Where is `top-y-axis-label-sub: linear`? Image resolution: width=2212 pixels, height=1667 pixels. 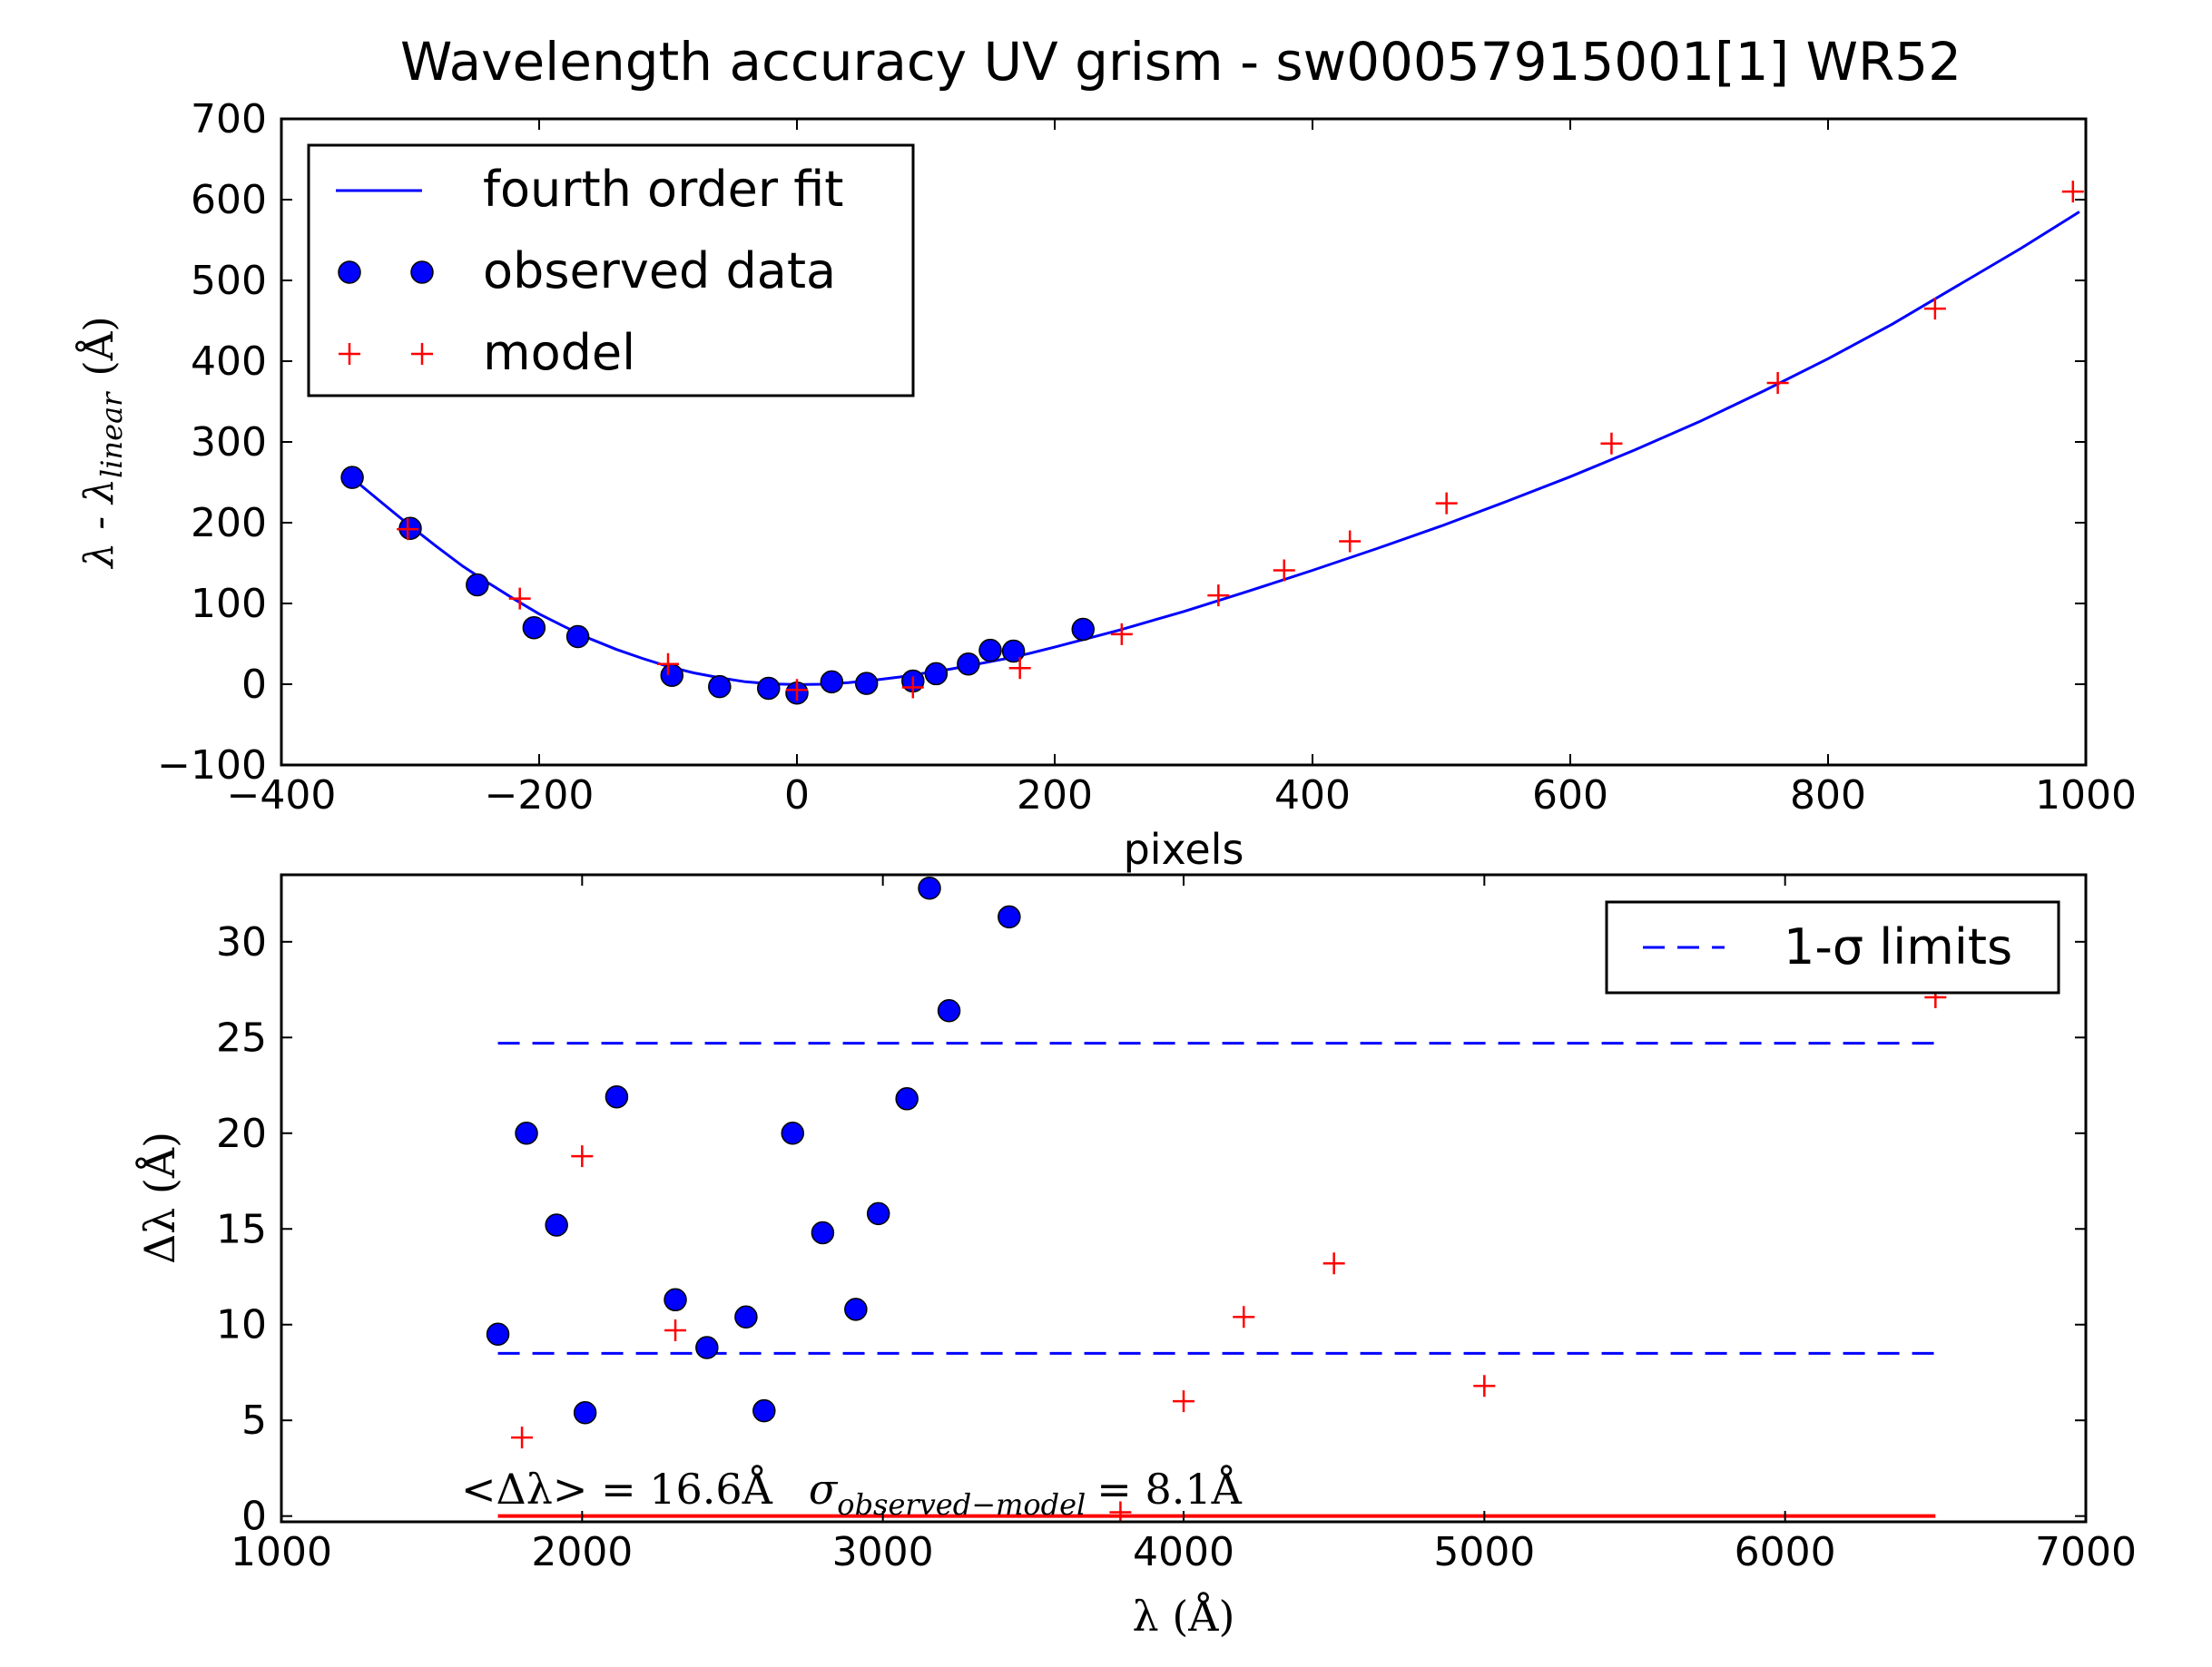
top-y-axis-label-sub: linear is located at coordinates (111, 435).